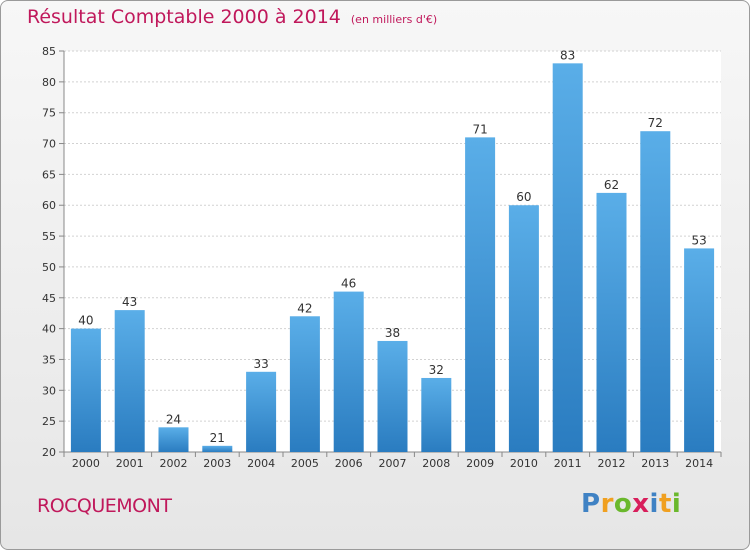 Image resolution: width=750 pixels, height=550 pixels. I want to click on x-tick-label: 2010, so click(524, 463).